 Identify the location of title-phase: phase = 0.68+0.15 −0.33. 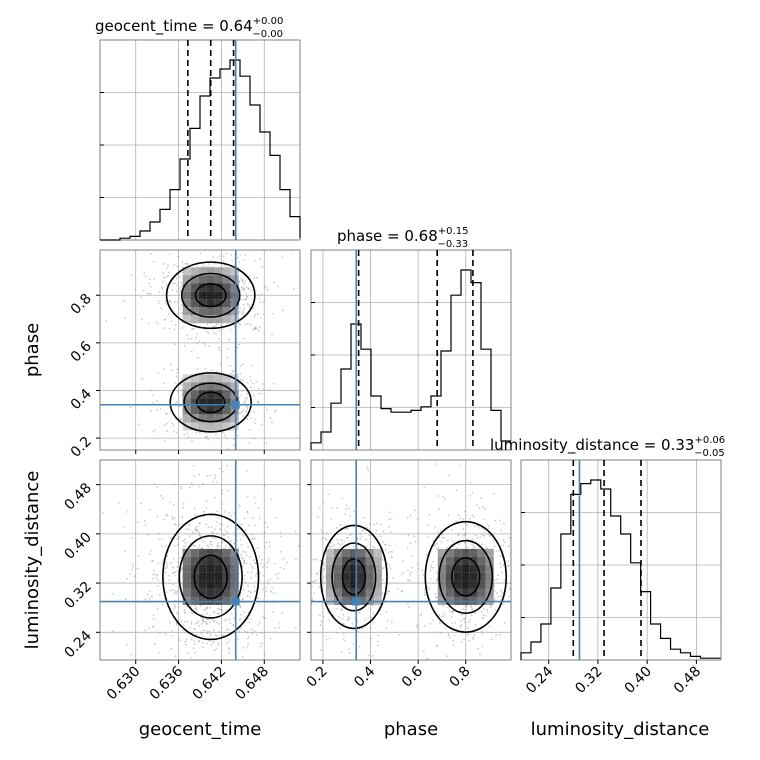
(402, 238).